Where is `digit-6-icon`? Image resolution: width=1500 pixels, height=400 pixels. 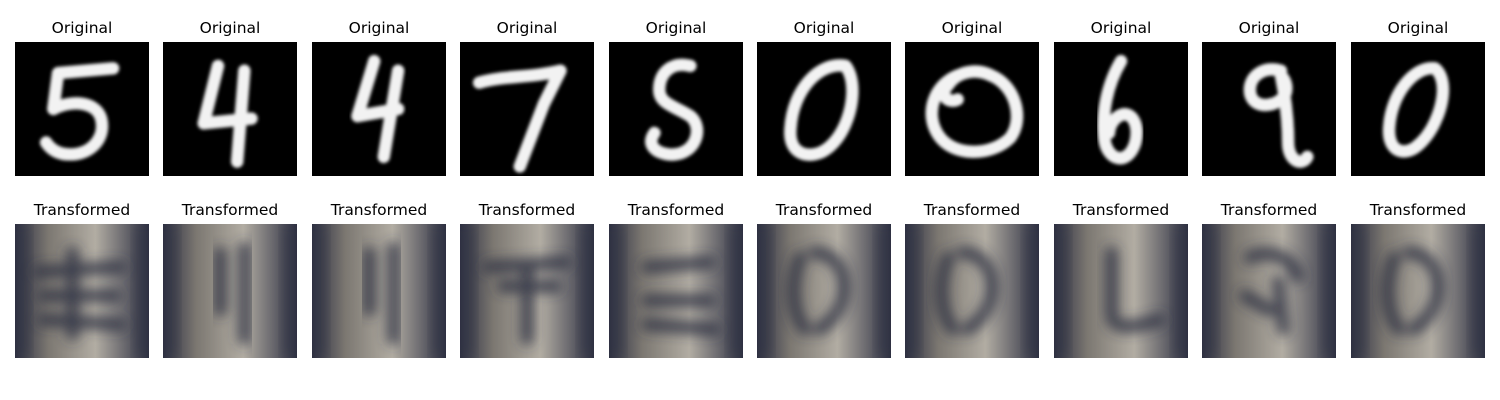
digit-6-icon is located at coordinates (1121, 109).